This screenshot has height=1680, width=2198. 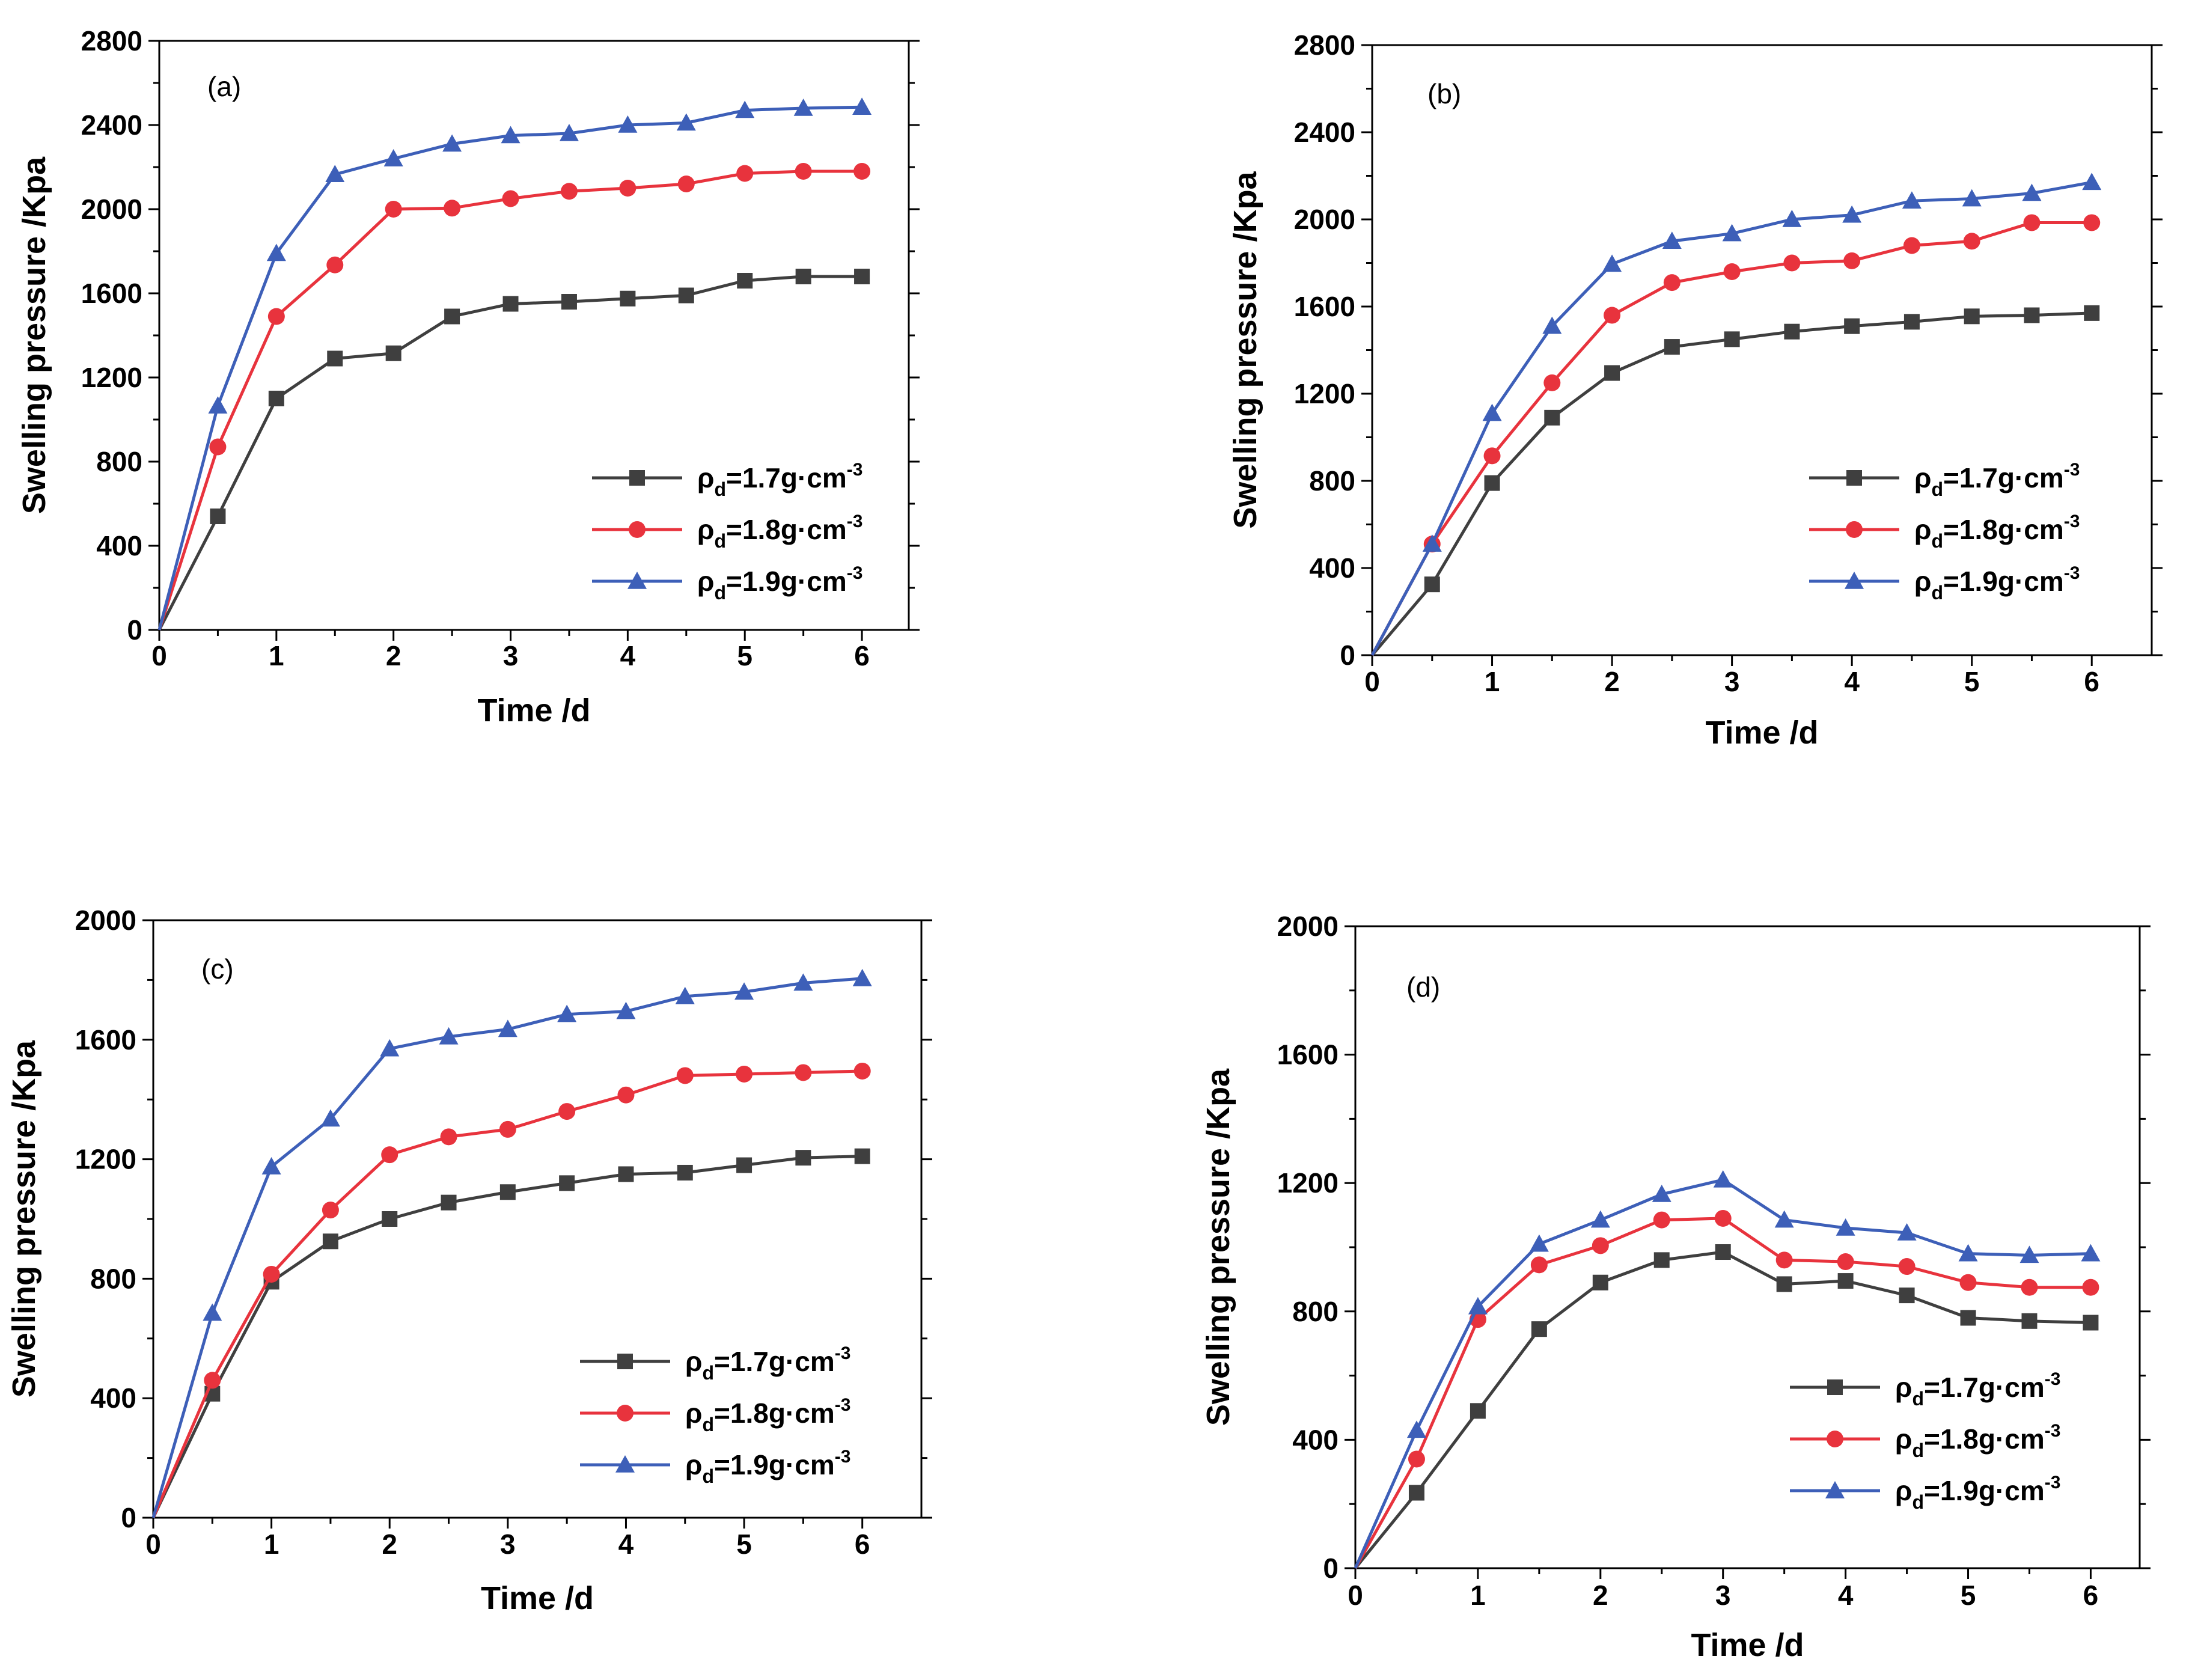 I want to click on legend-label: ρd=1.7g·cm-3, so click(x=779, y=480).